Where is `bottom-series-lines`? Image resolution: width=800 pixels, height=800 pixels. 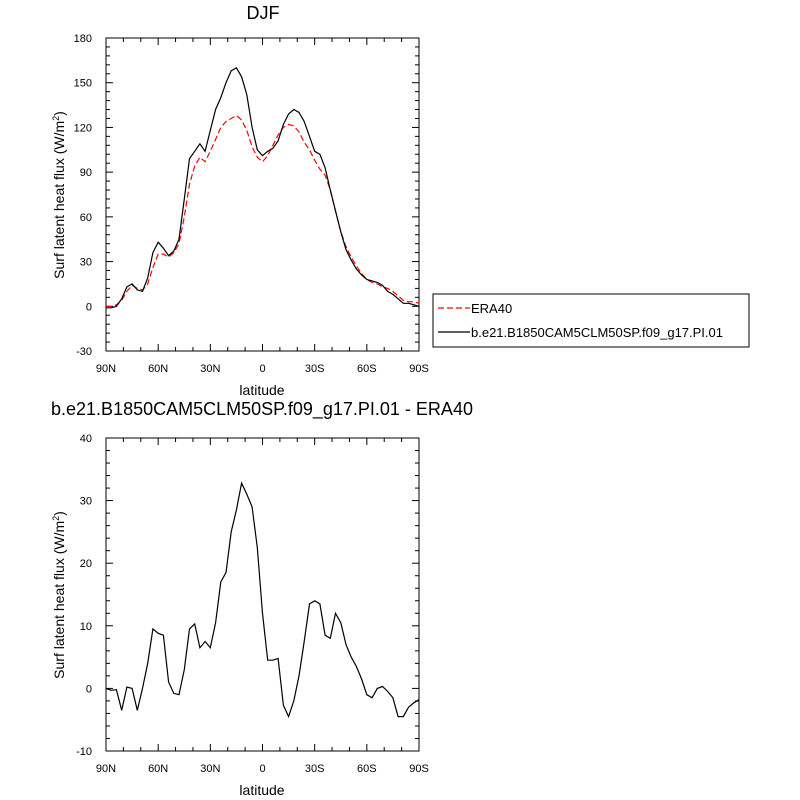
bottom-series-lines is located at coordinates (262, 600).